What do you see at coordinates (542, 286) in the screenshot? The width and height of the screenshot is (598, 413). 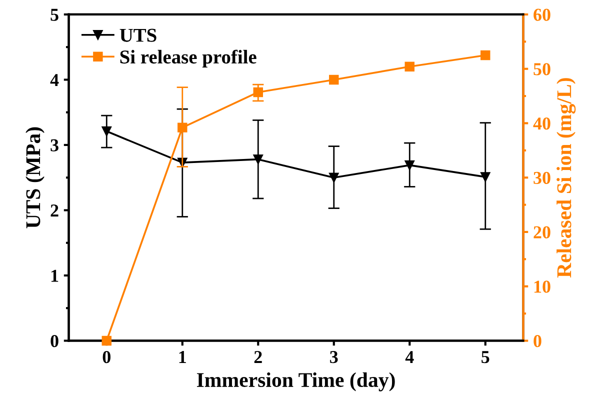 I see `y2-tick-label: 10` at bounding box center [542, 286].